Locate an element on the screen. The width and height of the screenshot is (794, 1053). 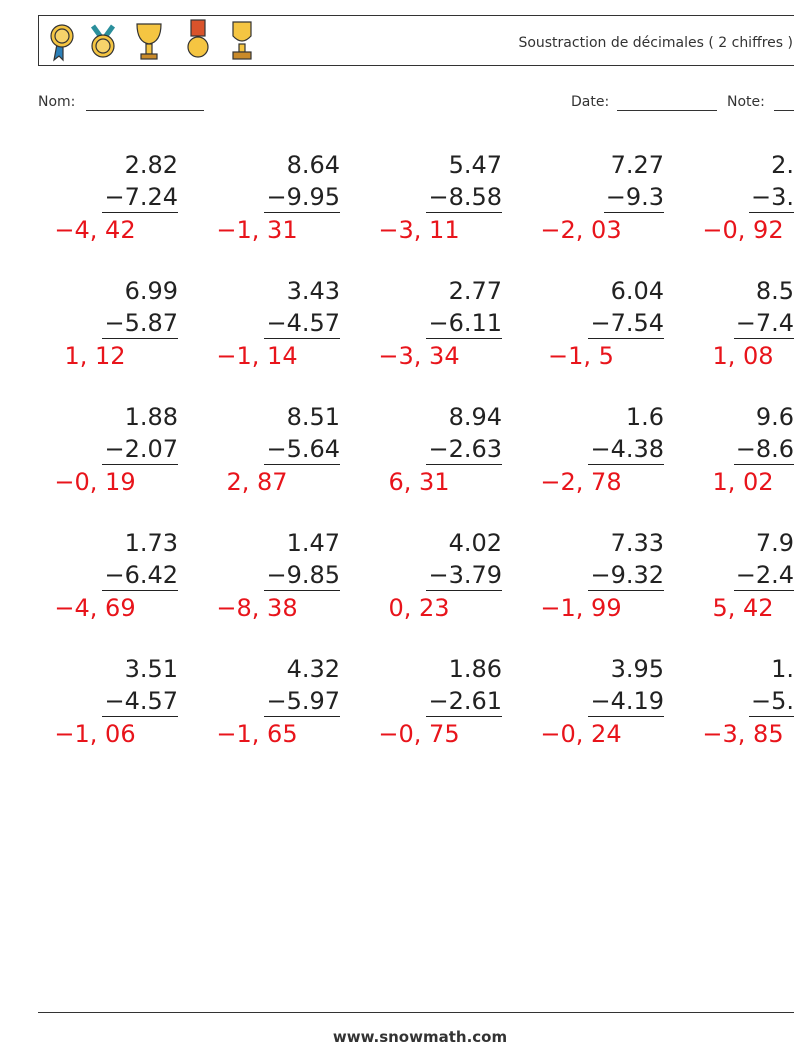
subtrahend: −9.32 is located at coordinates (626, 576).